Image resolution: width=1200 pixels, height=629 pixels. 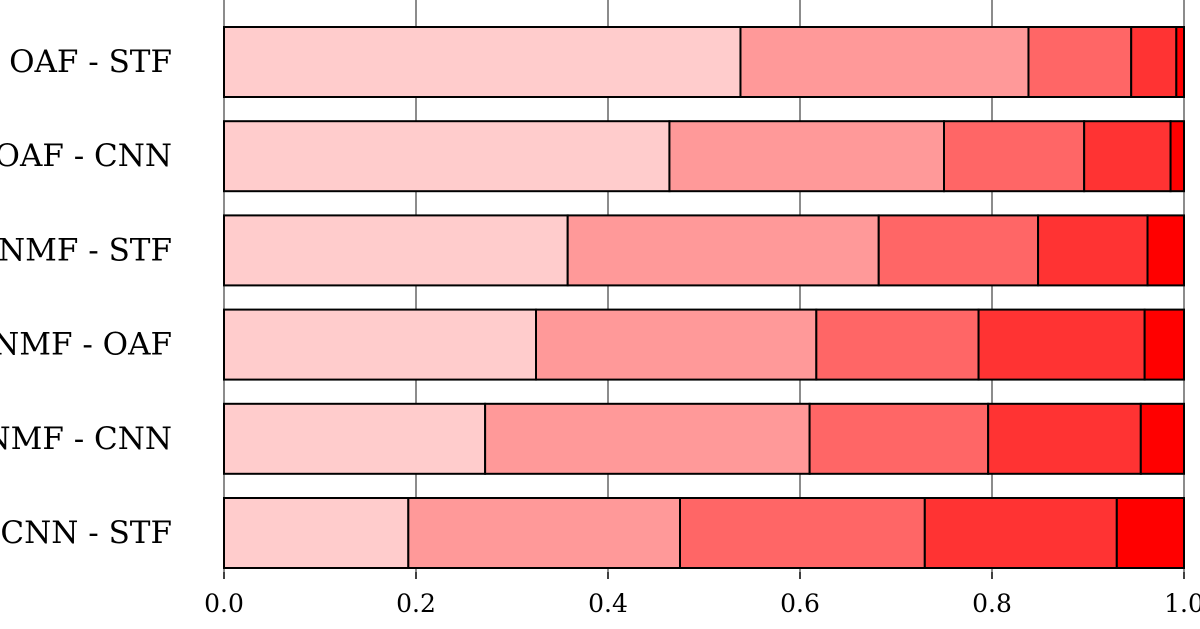 What do you see at coordinates (992, 603) in the screenshot?
I see `x-tick-label-4: 0.8` at bounding box center [992, 603].